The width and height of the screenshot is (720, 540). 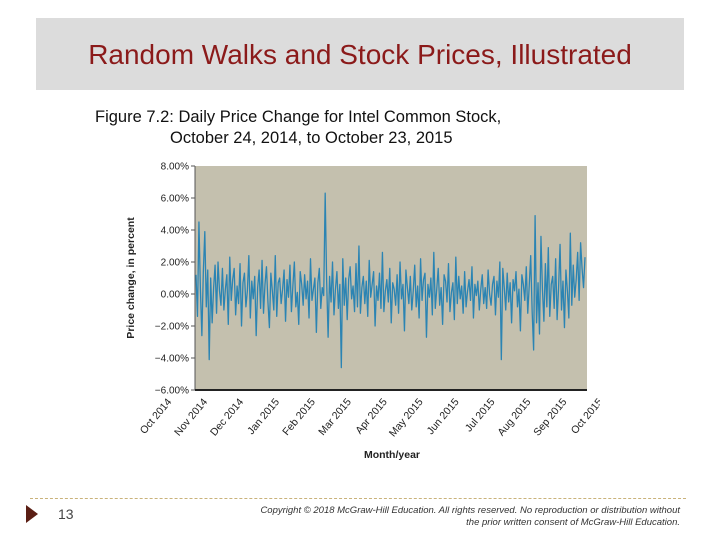 What do you see at coordinates (514, 417) in the screenshot?
I see `x-tick-label: Aug 2015` at bounding box center [514, 417].